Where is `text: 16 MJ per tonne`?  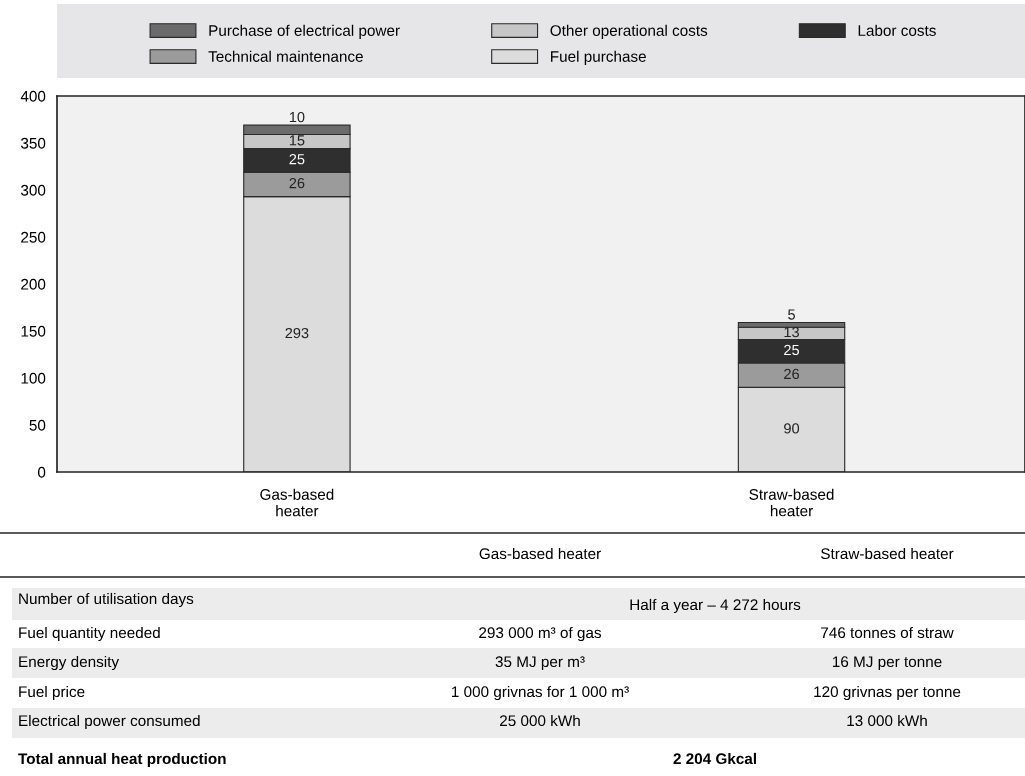 text: 16 MJ per tonne is located at coordinates (887, 663).